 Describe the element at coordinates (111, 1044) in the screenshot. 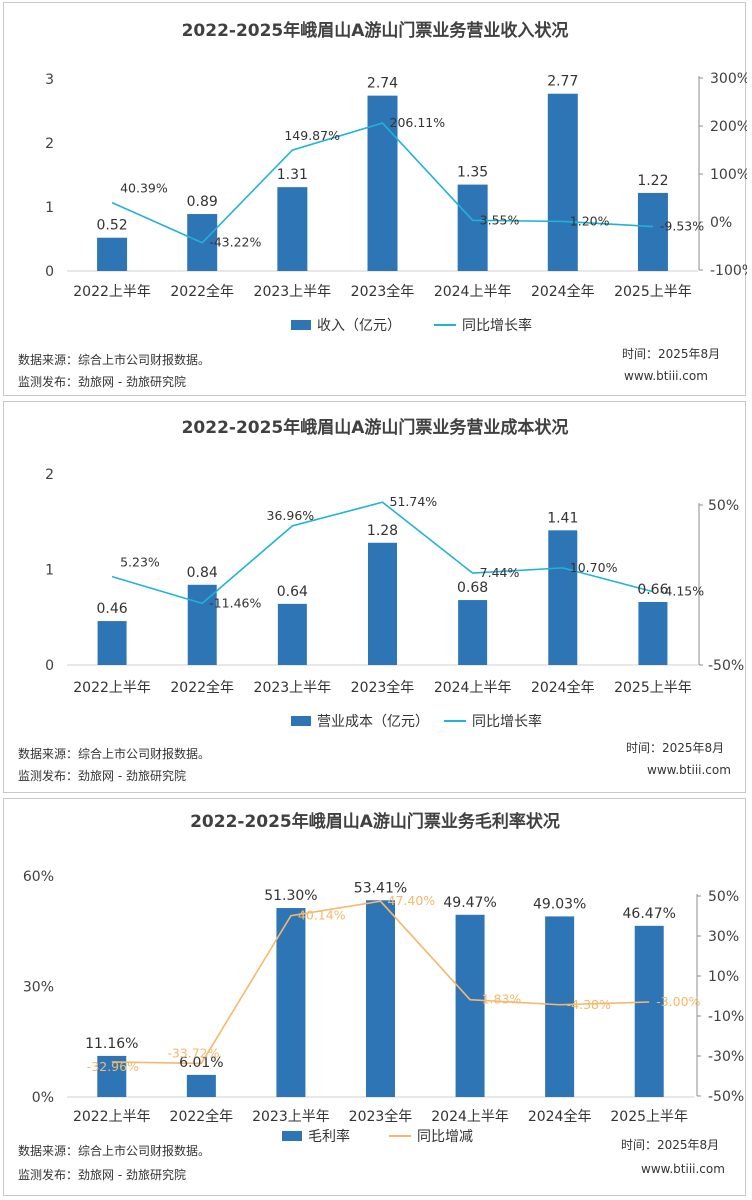

I see `bar-value-label: 11.16%` at that location.